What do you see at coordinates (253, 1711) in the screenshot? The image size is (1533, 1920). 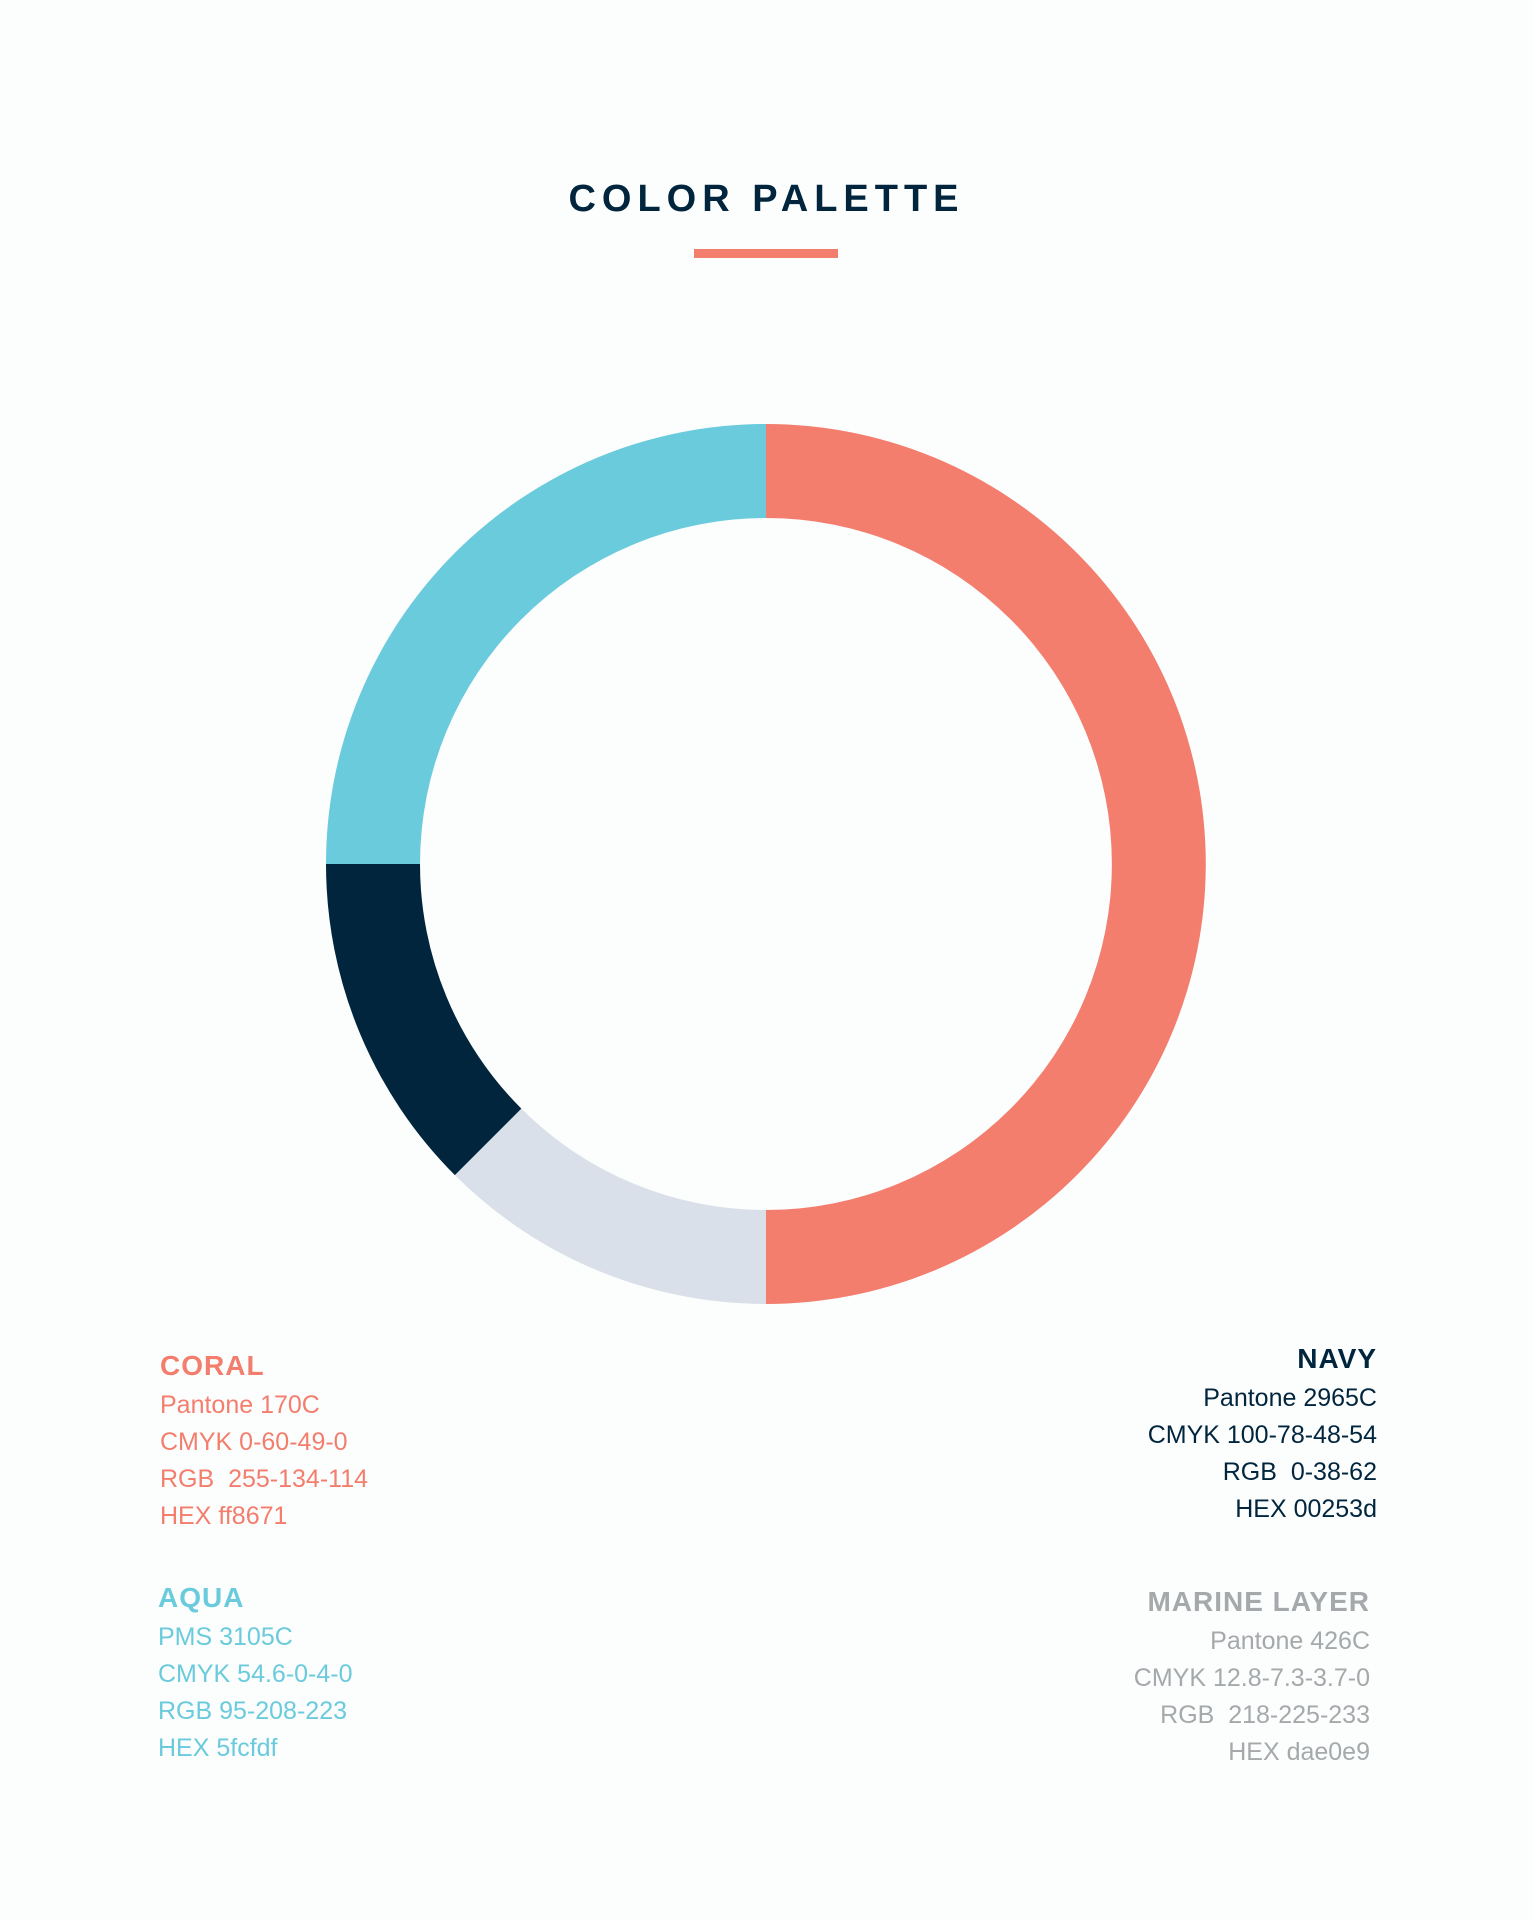 I see `swatch-aqua-rgb: RGB 95-208-223` at bounding box center [253, 1711].